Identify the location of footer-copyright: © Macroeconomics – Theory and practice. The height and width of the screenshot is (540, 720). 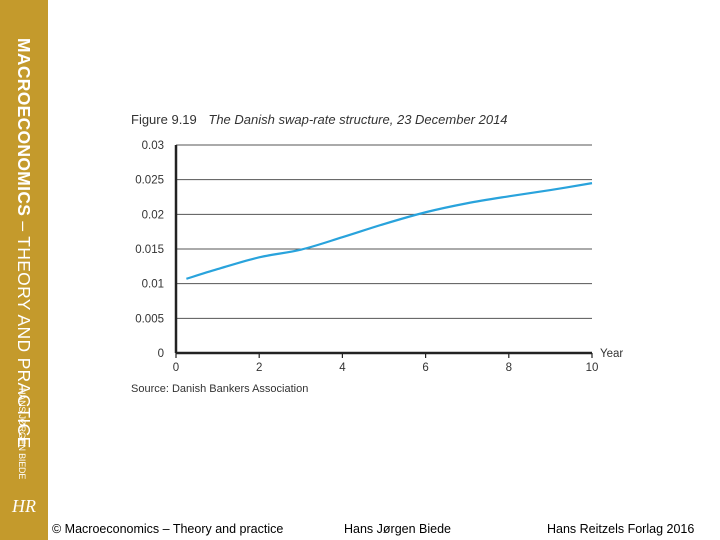
(168, 529).